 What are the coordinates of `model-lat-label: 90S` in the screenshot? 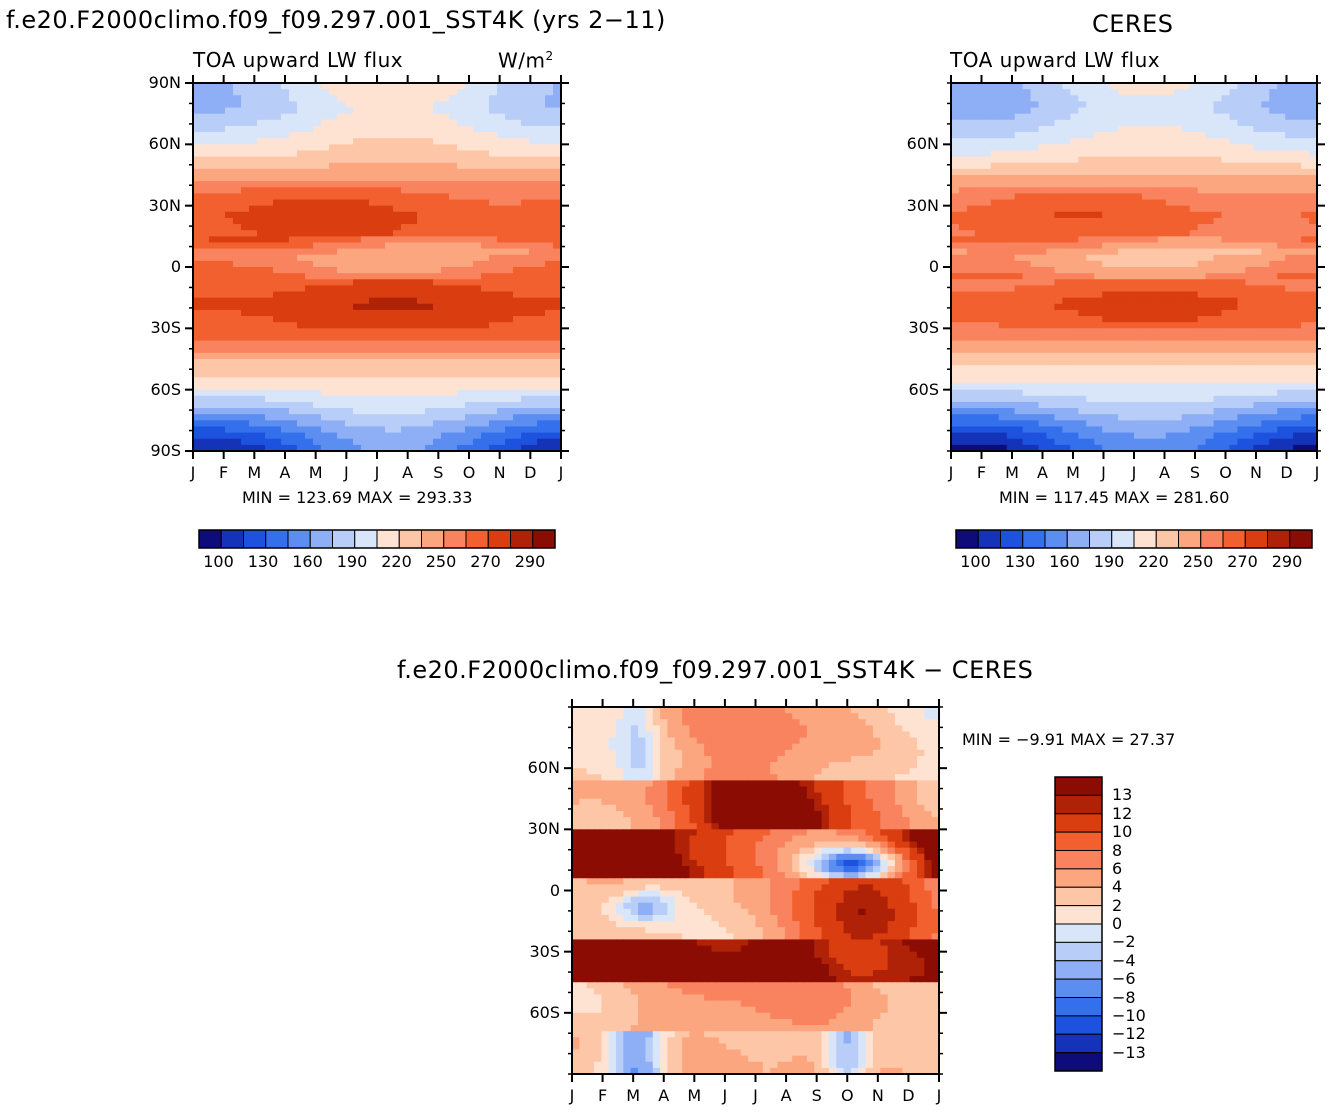 It's located at (165, 450).